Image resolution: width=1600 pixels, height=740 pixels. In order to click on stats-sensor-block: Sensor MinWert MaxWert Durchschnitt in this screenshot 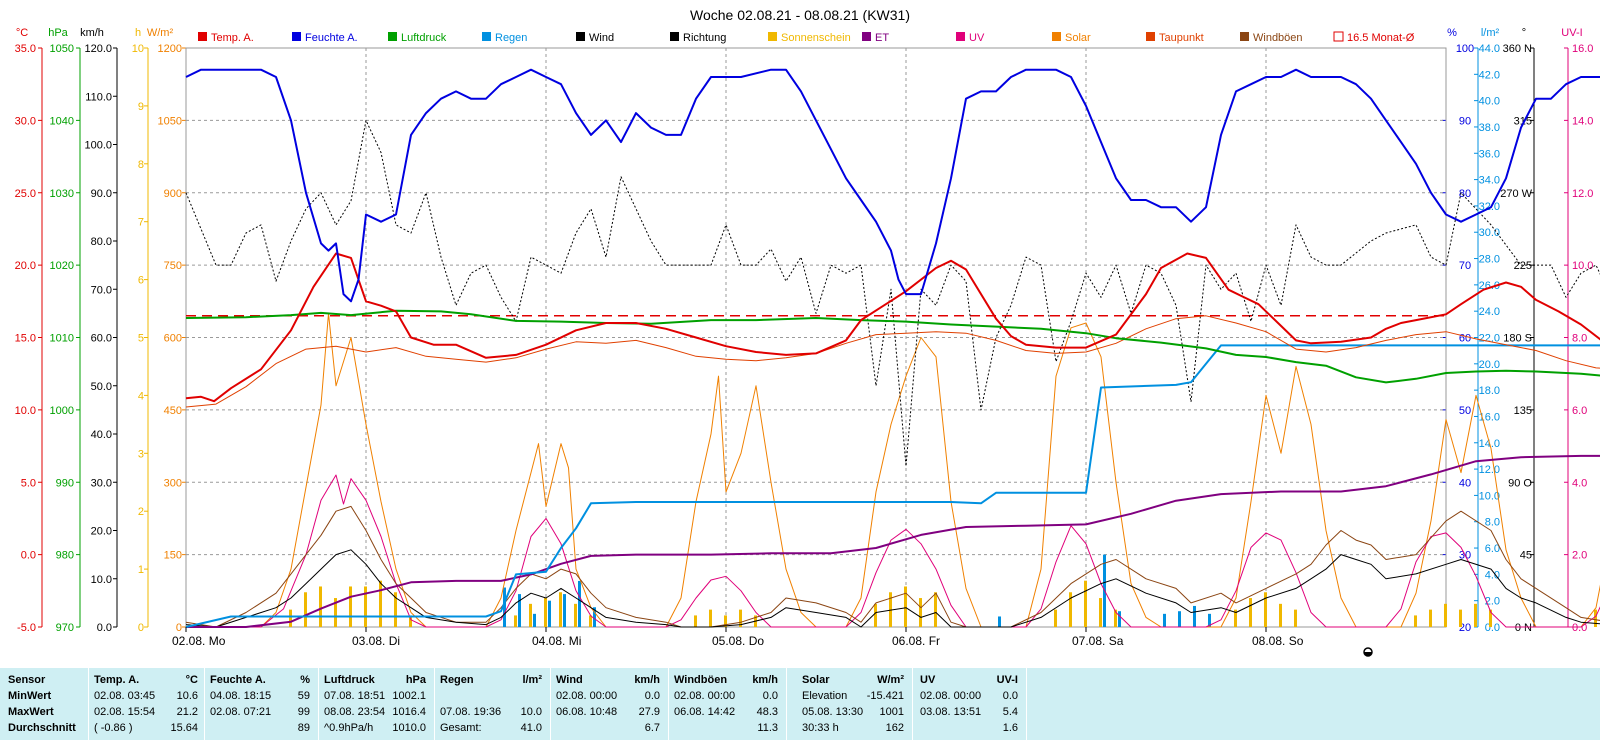, I will do `click(43, 704)`.